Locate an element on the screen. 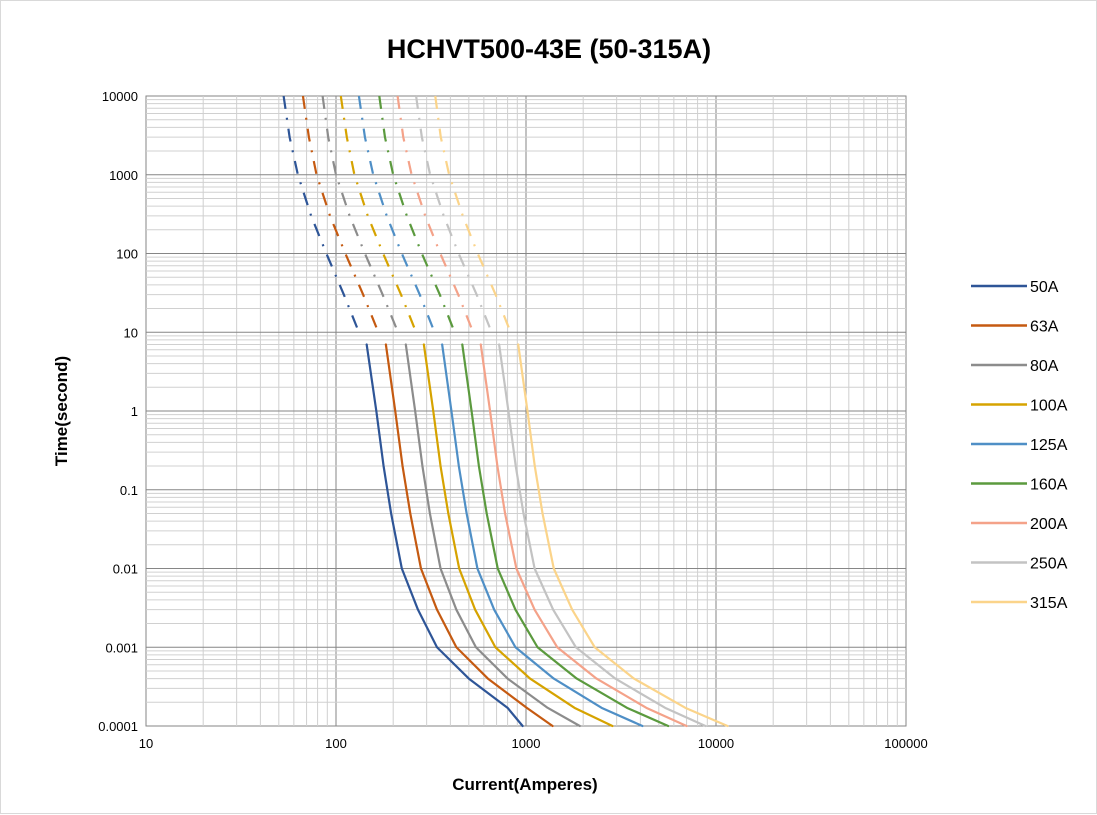 This screenshot has height=815, width=1097. chart-title: HCHVT500-43E (50-315A) is located at coordinates (549, 49).